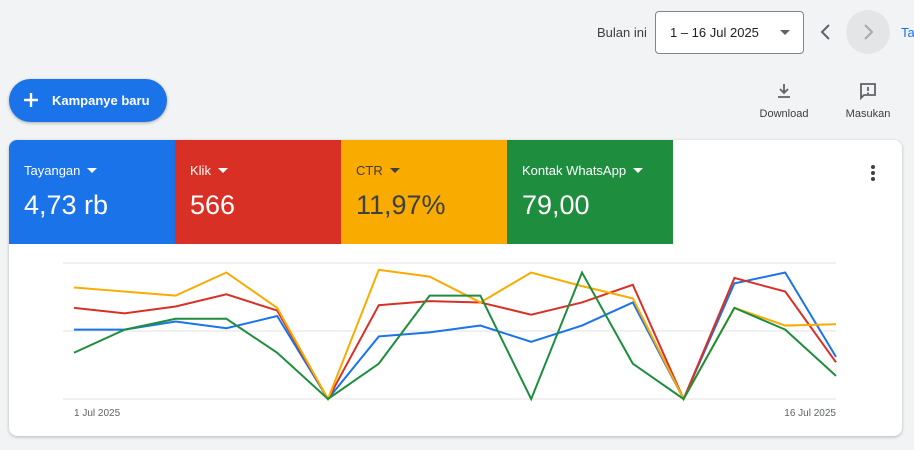  I want to click on prev-button, so click(826, 32).